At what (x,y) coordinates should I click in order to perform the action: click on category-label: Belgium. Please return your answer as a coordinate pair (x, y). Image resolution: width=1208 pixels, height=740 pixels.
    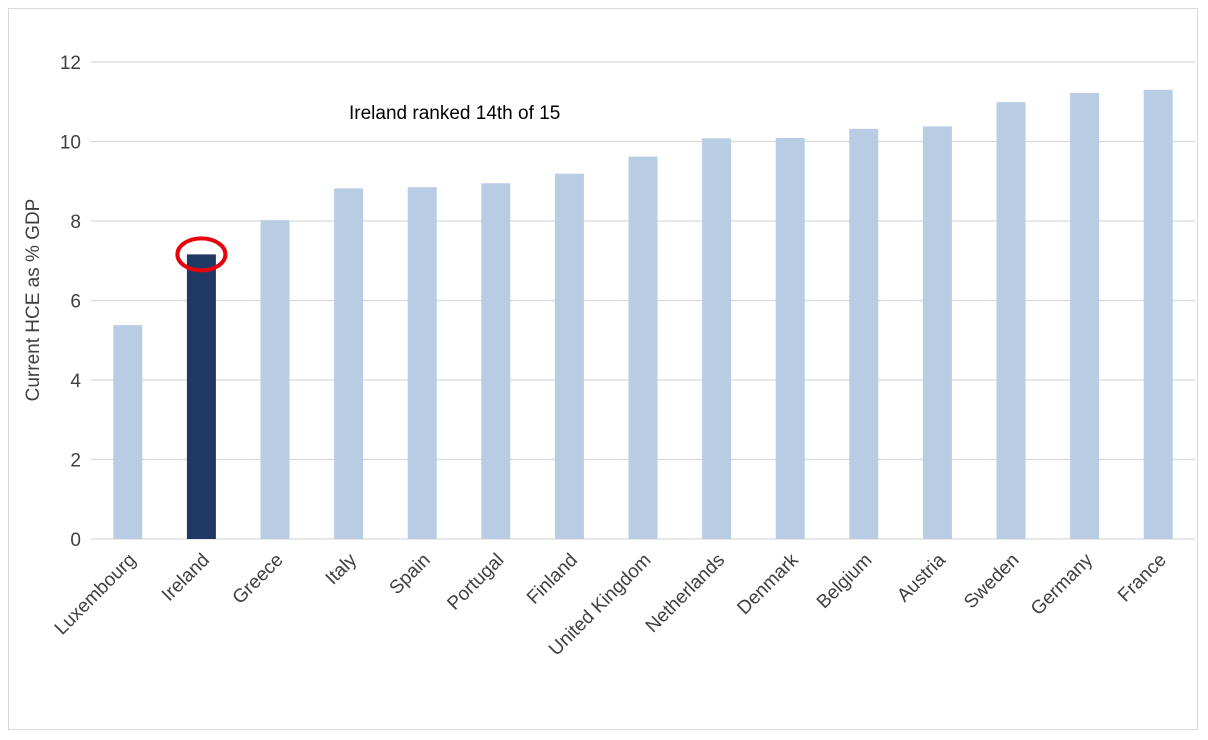
    Looking at the image, I should click on (844, 581).